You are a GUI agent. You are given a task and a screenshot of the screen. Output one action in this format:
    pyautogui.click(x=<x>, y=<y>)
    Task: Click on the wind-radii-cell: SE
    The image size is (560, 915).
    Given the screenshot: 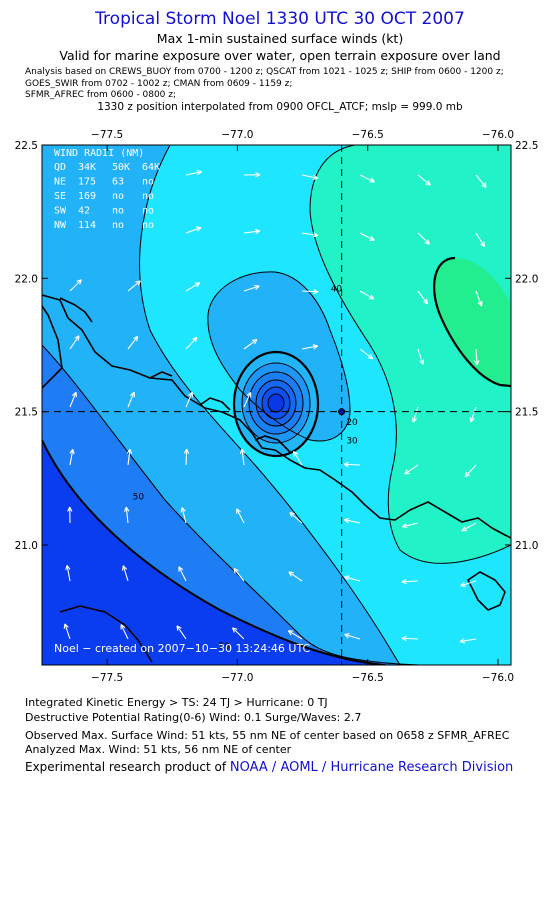 What is the action you would take?
    pyautogui.click(x=60, y=196)
    